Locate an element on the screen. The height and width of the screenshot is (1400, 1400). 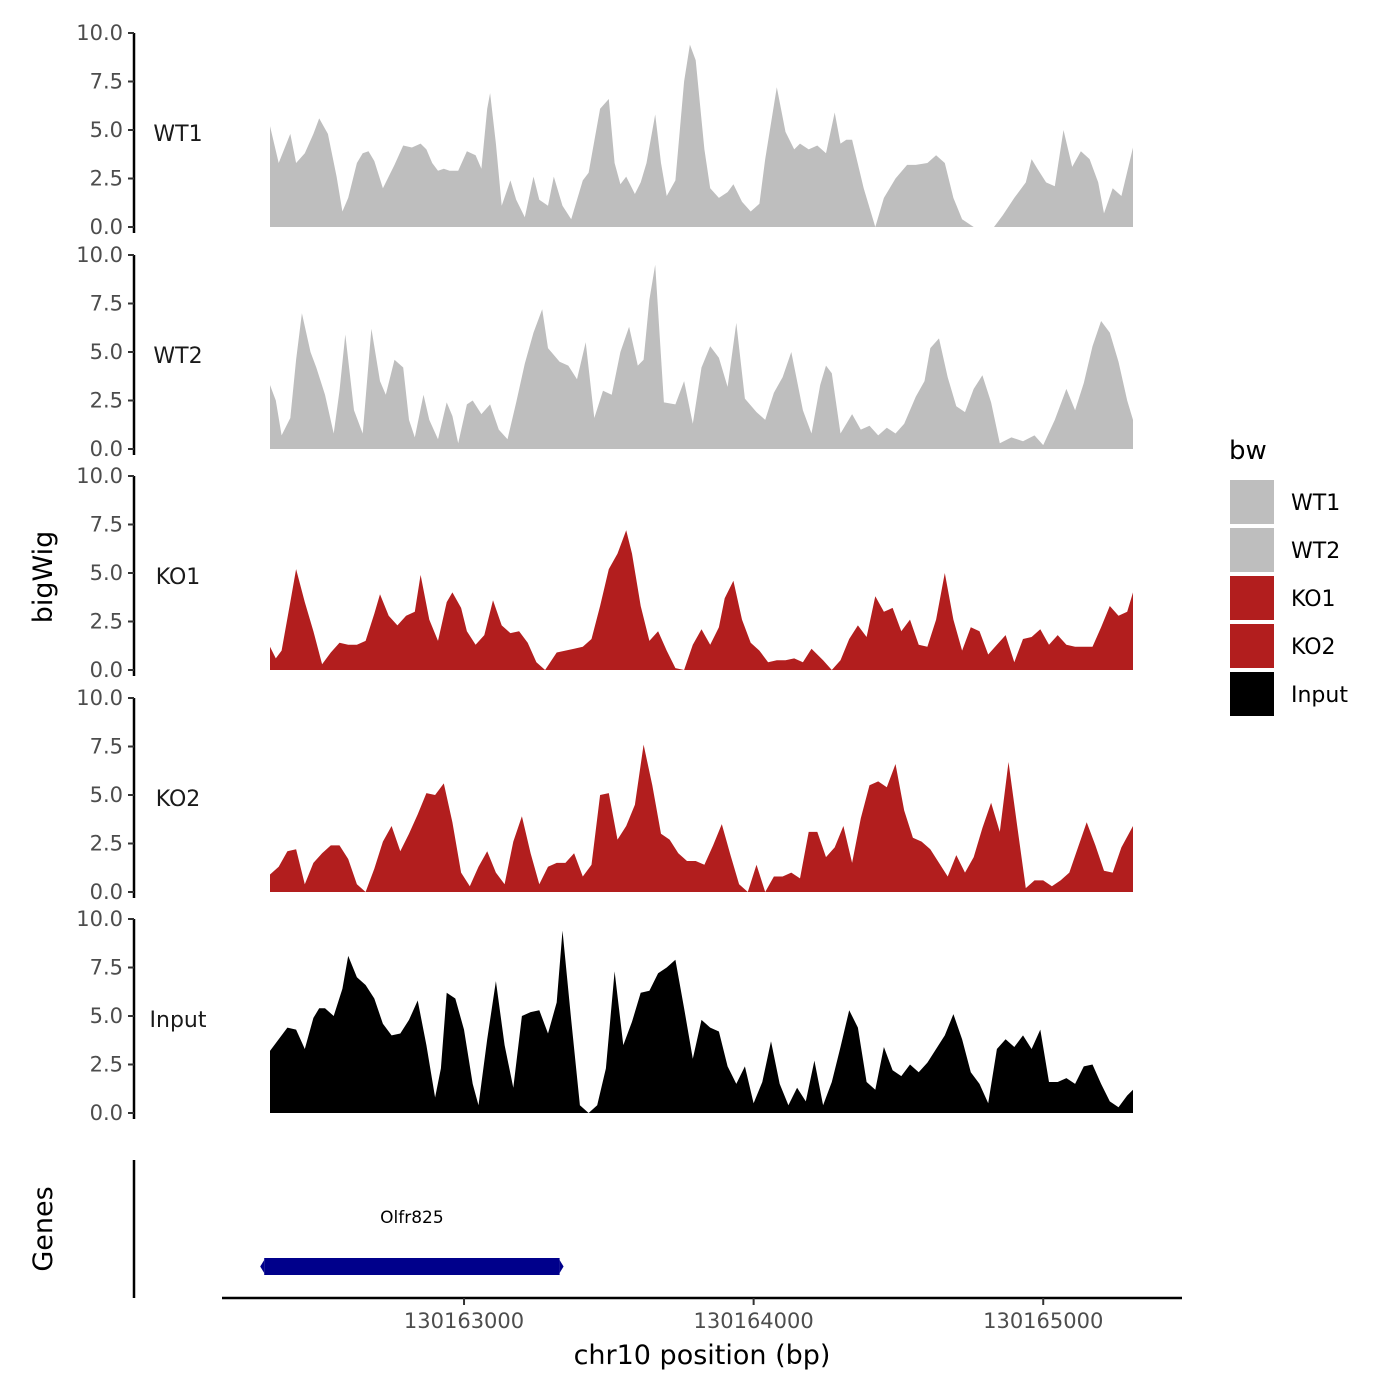
track-ko1: 0.0 2.5 5.0 7.5 10.0 KO1 is located at coordinates (604, 573).